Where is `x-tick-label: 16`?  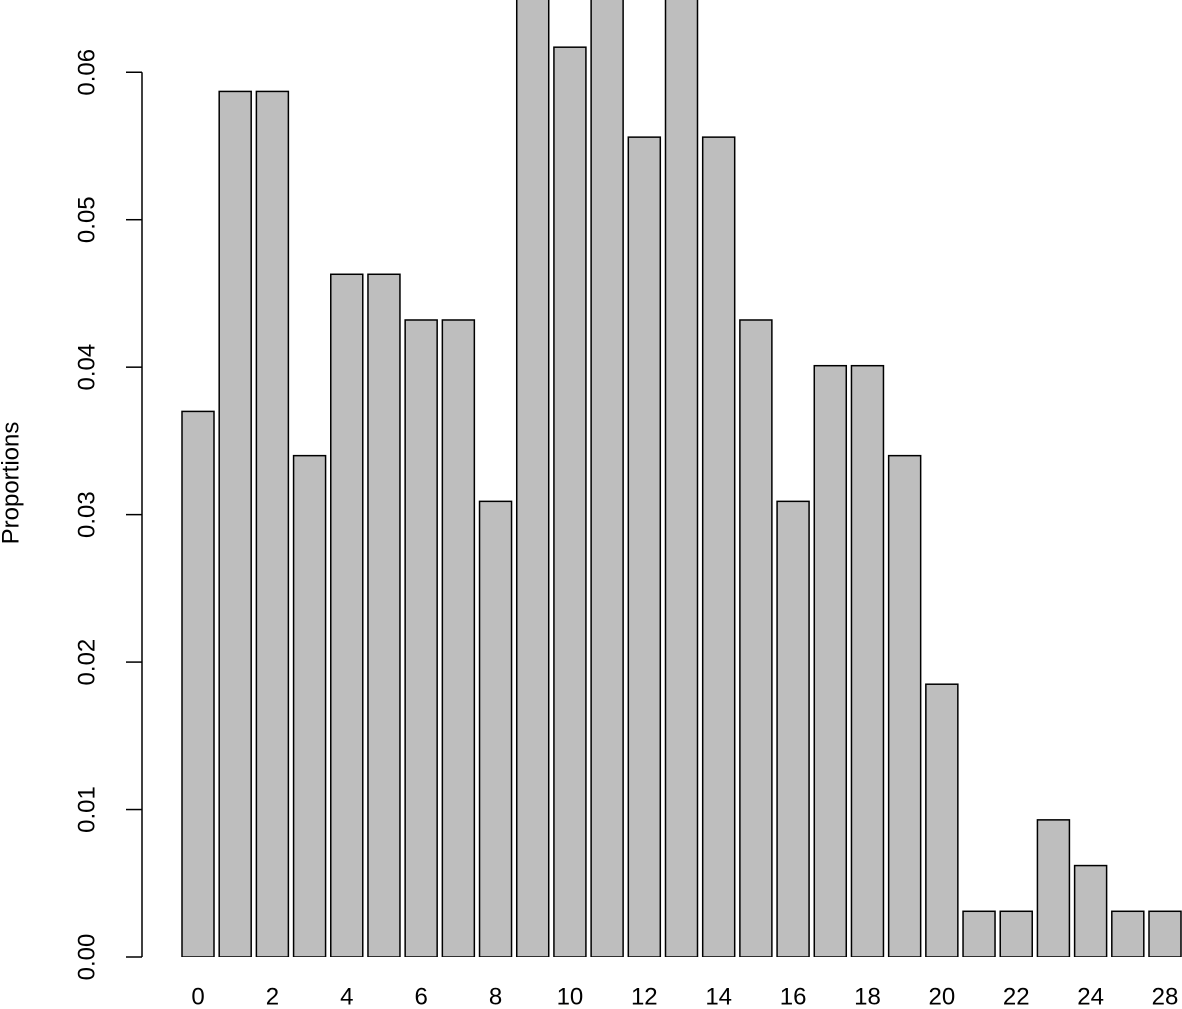
x-tick-label: 16 is located at coordinates (793, 996).